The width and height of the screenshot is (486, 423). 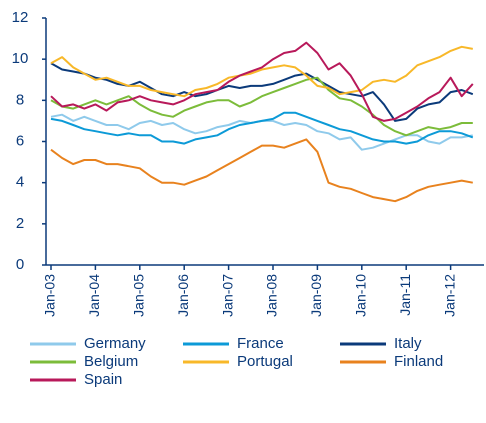 What do you see at coordinates (20, 140) in the screenshot?
I see `y-tick-label: 6` at bounding box center [20, 140].